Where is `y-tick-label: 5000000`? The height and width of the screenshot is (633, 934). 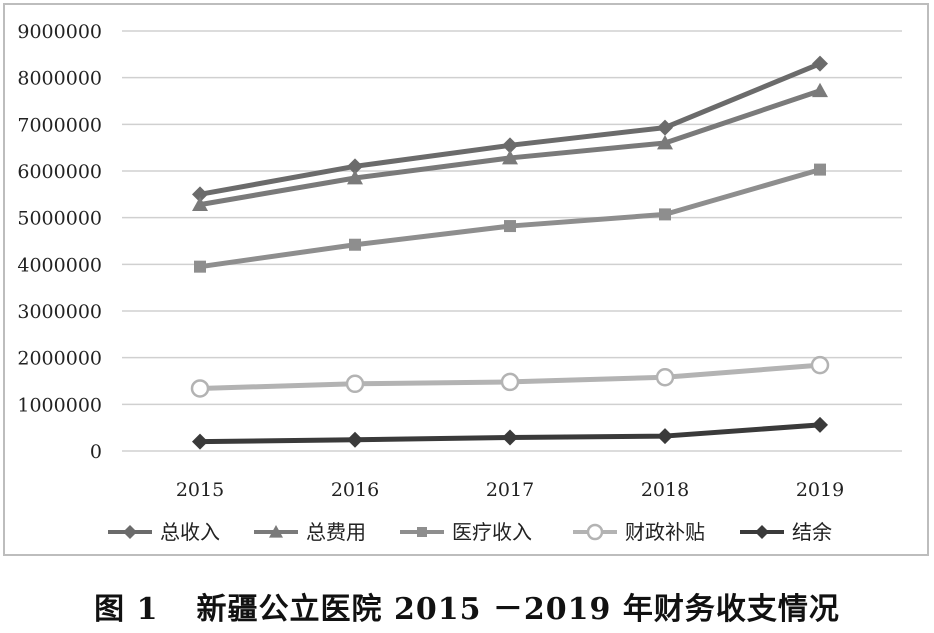 y-tick-label: 5000000 is located at coordinates (59, 219).